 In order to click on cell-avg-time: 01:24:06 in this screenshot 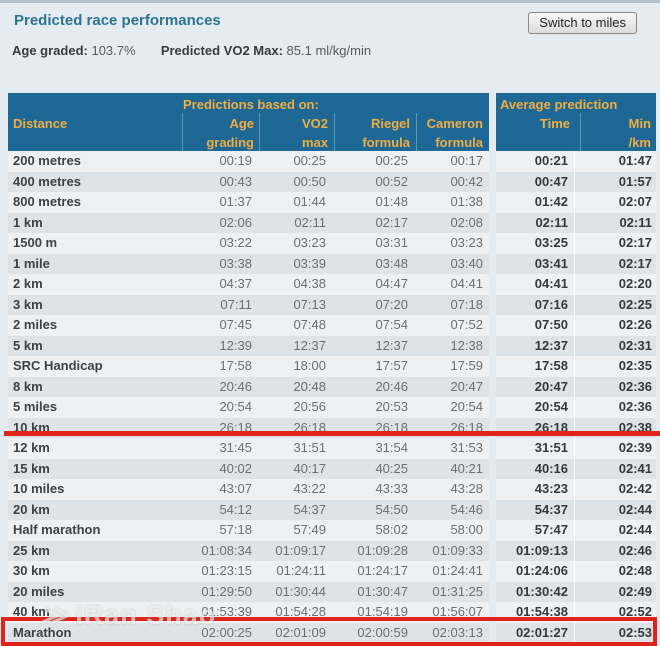, I will do `click(541, 570)`.